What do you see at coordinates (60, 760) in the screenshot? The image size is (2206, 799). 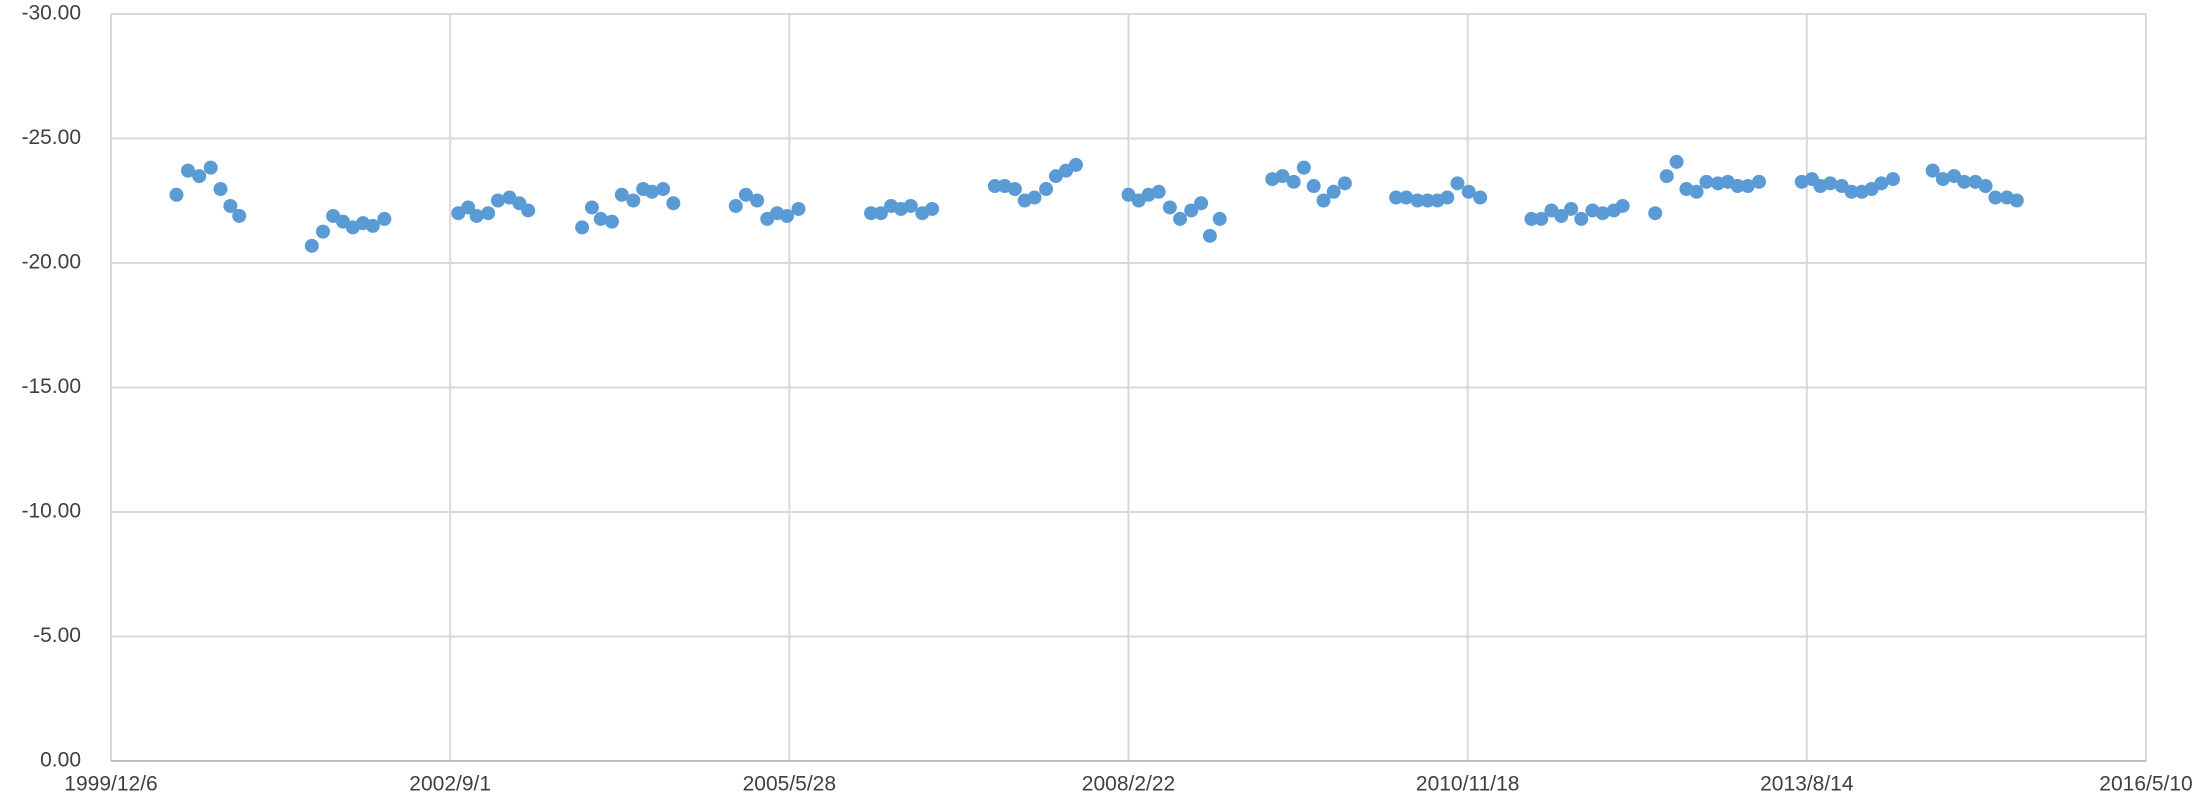 I see `y-tick-label: 0.00` at bounding box center [60, 760].